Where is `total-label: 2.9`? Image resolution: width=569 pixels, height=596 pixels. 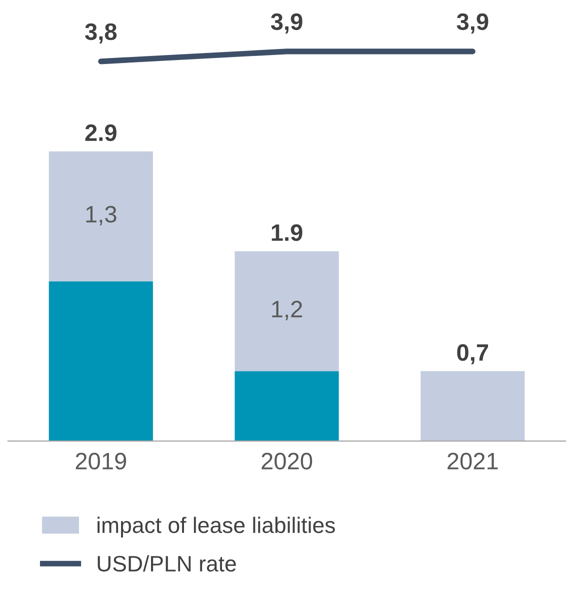
total-label: 2.9 is located at coordinates (100, 133).